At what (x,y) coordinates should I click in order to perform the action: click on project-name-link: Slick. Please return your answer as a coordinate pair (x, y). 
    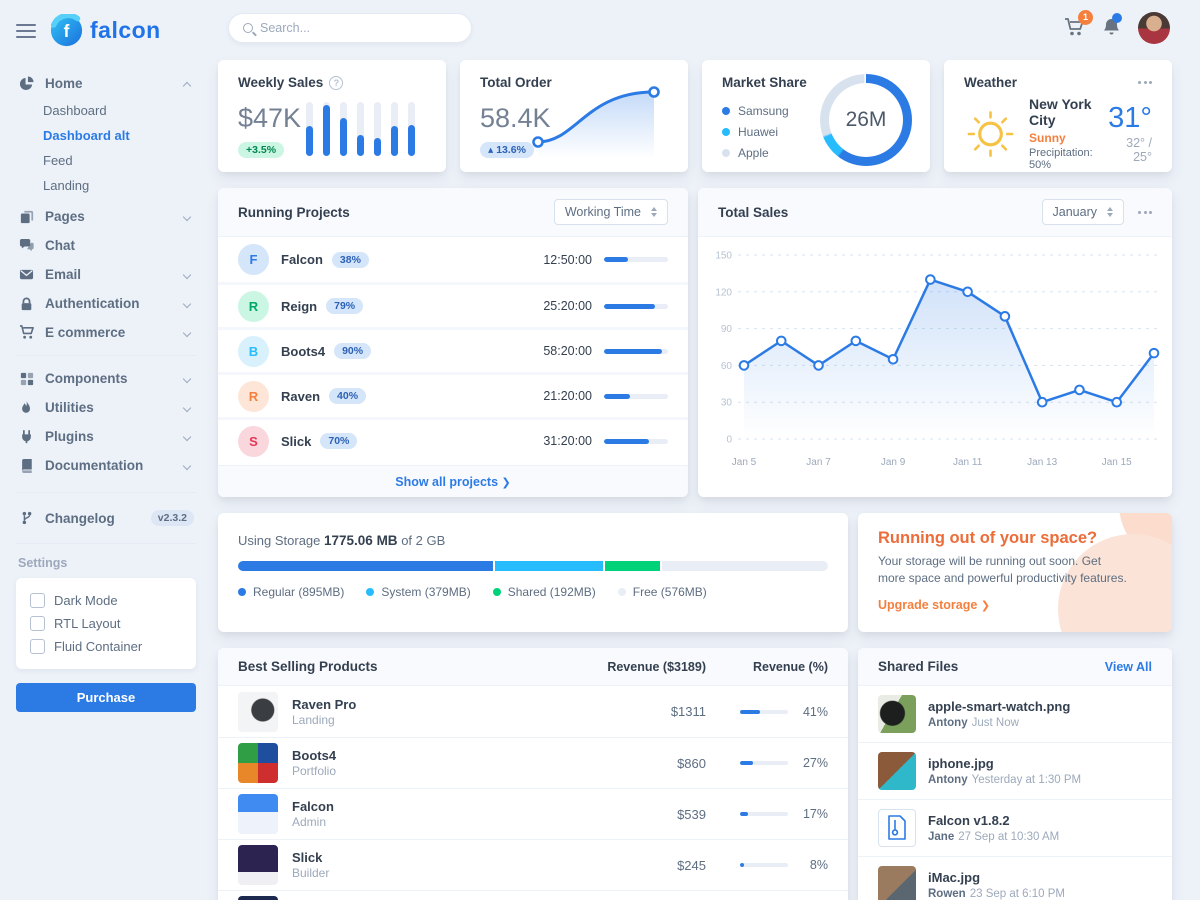
    Looking at the image, I should click on (296, 441).